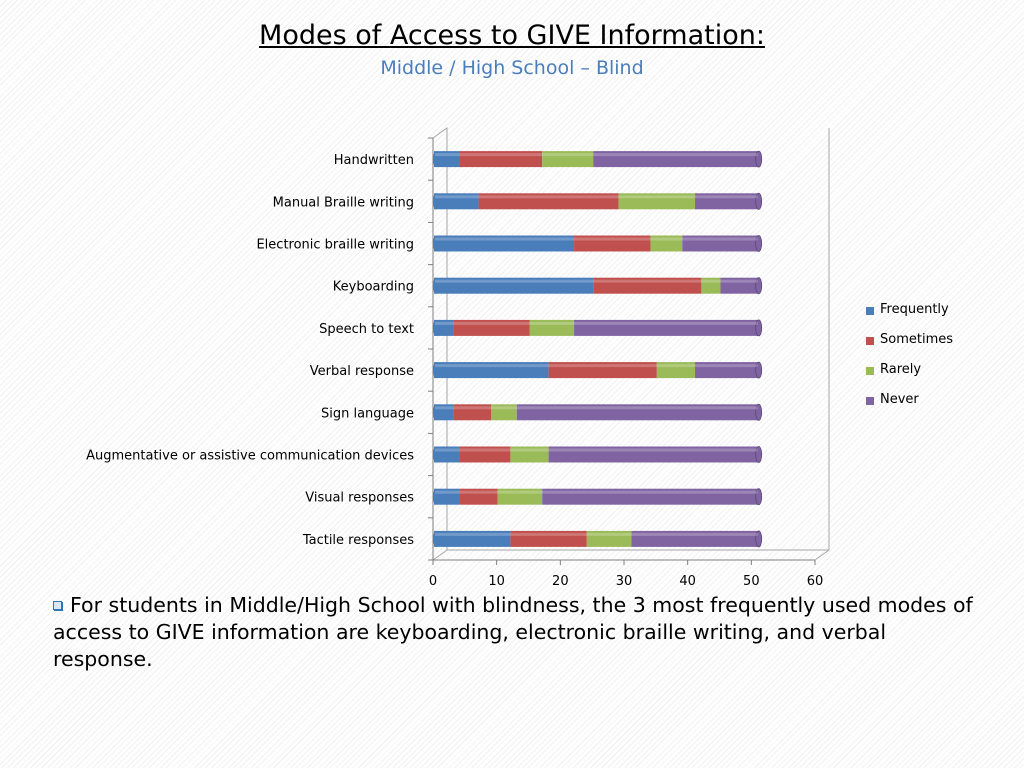  What do you see at coordinates (901, 369) in the screenshot?
I see `legend-label: Rarely` at bounding box center [901, 369].